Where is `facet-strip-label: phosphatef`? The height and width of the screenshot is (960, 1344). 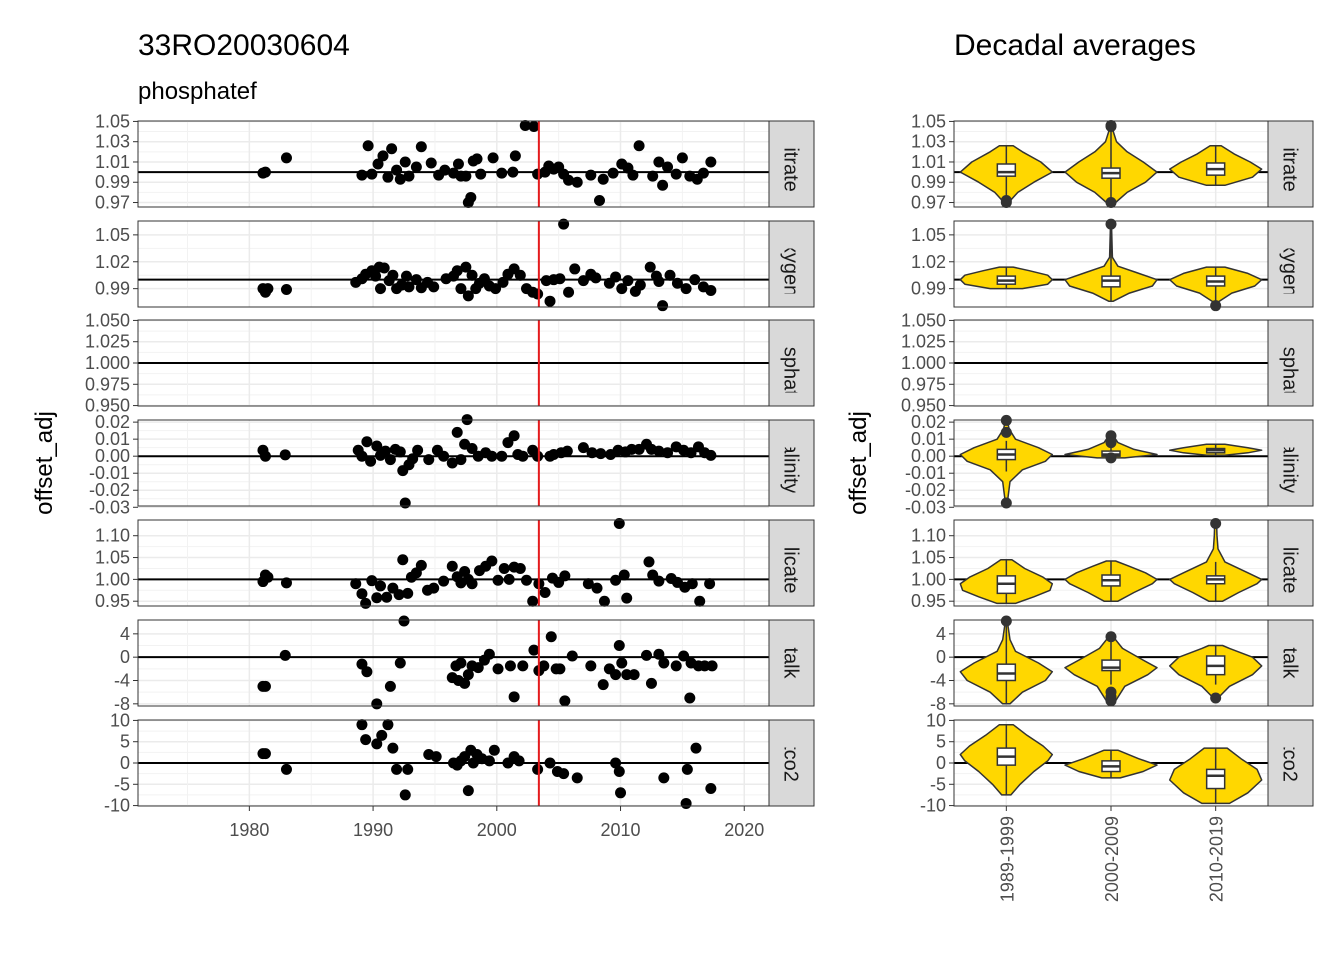
facet-strip-label: phosphatef is located at coordinates (791, 363).